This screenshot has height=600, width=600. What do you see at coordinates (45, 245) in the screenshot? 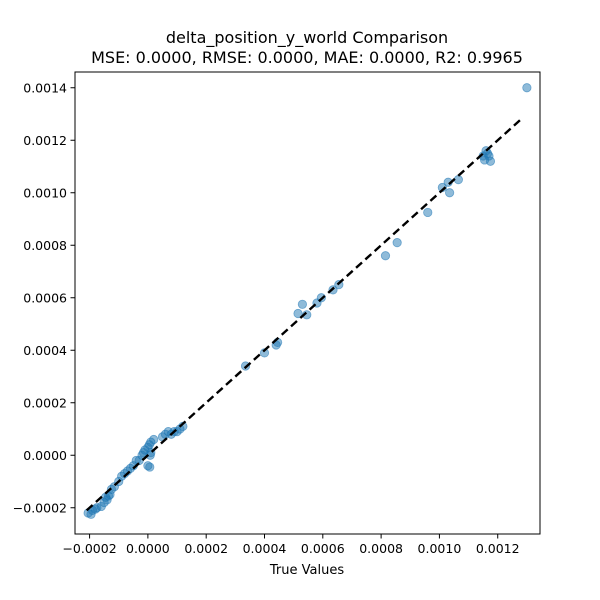
I see `y-tick-label: 0.0008` at bounding box center [45, 245].